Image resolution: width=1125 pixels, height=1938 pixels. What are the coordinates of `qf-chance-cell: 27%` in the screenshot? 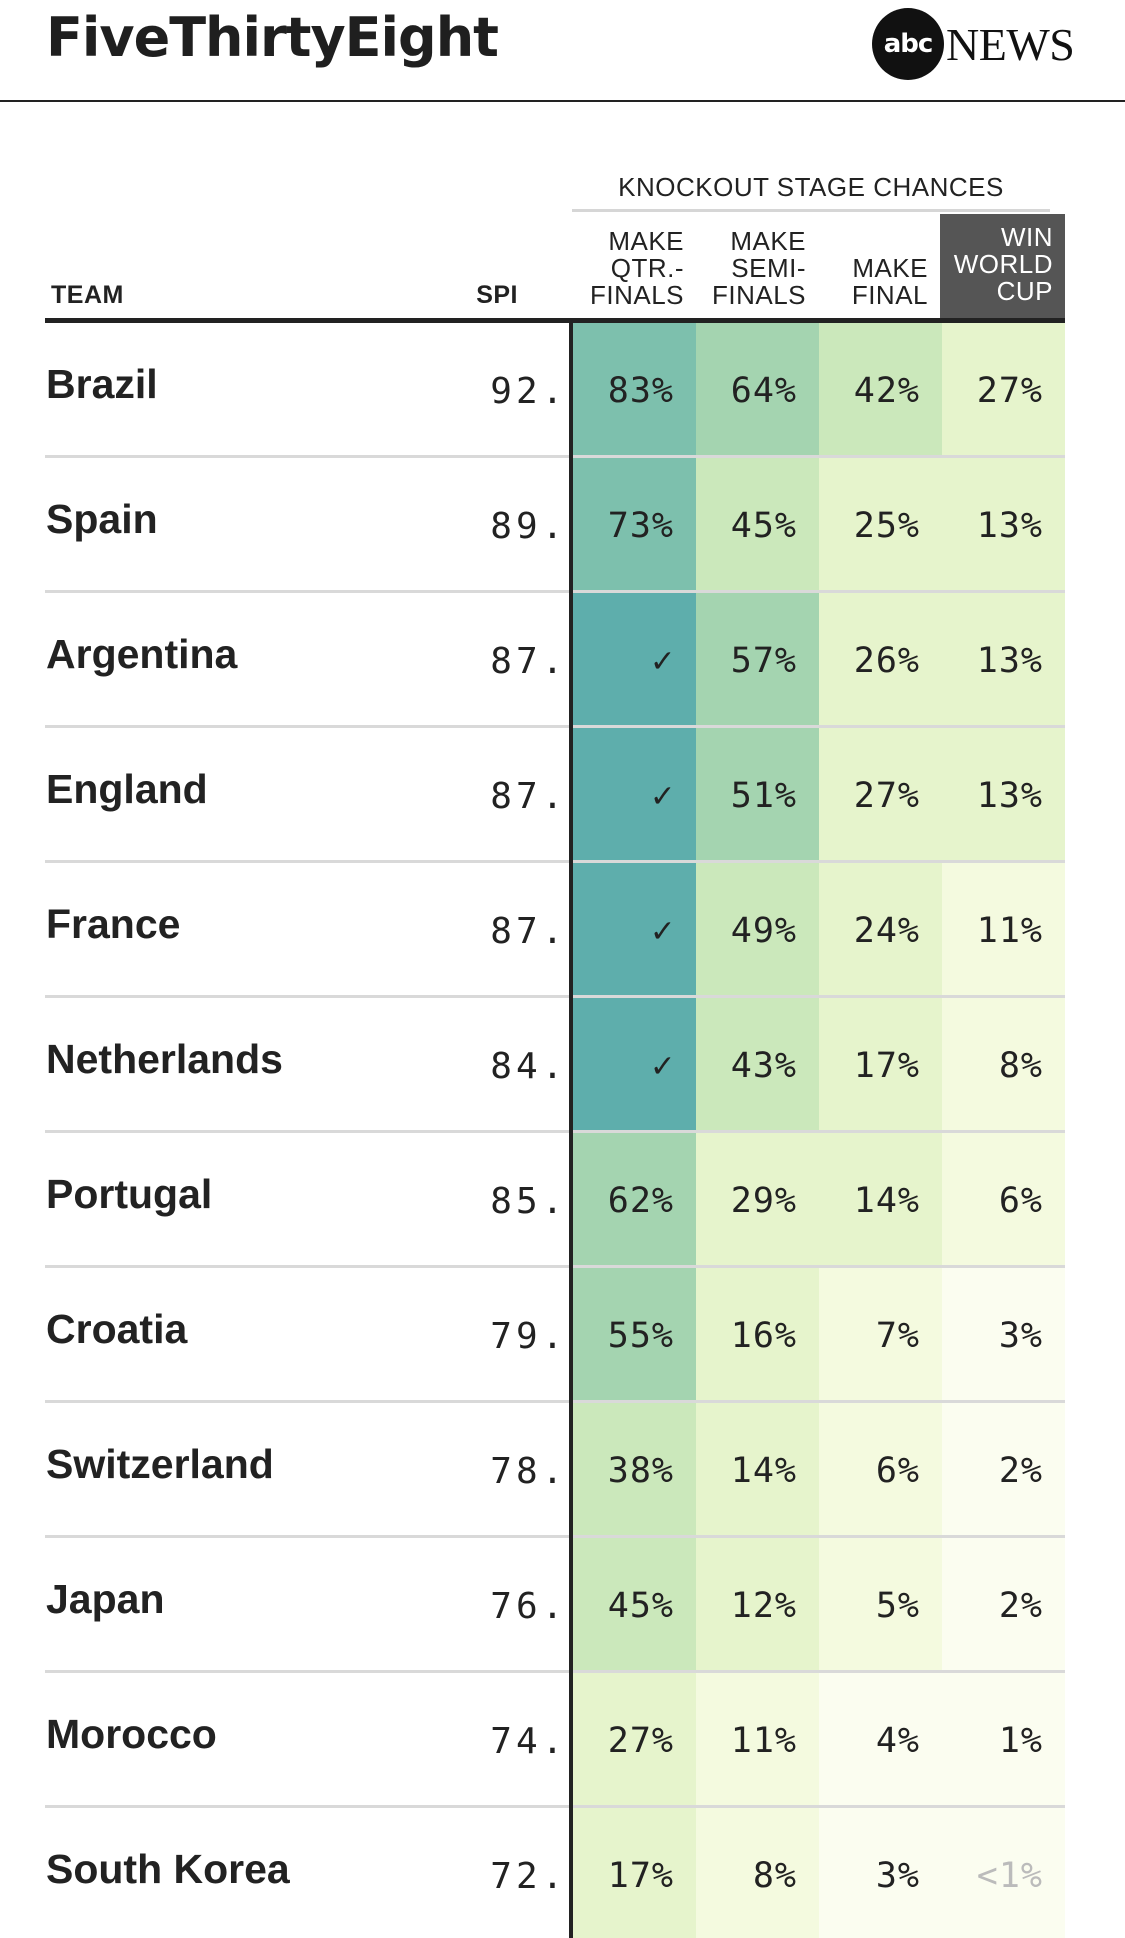 It's located at (634, 1740).